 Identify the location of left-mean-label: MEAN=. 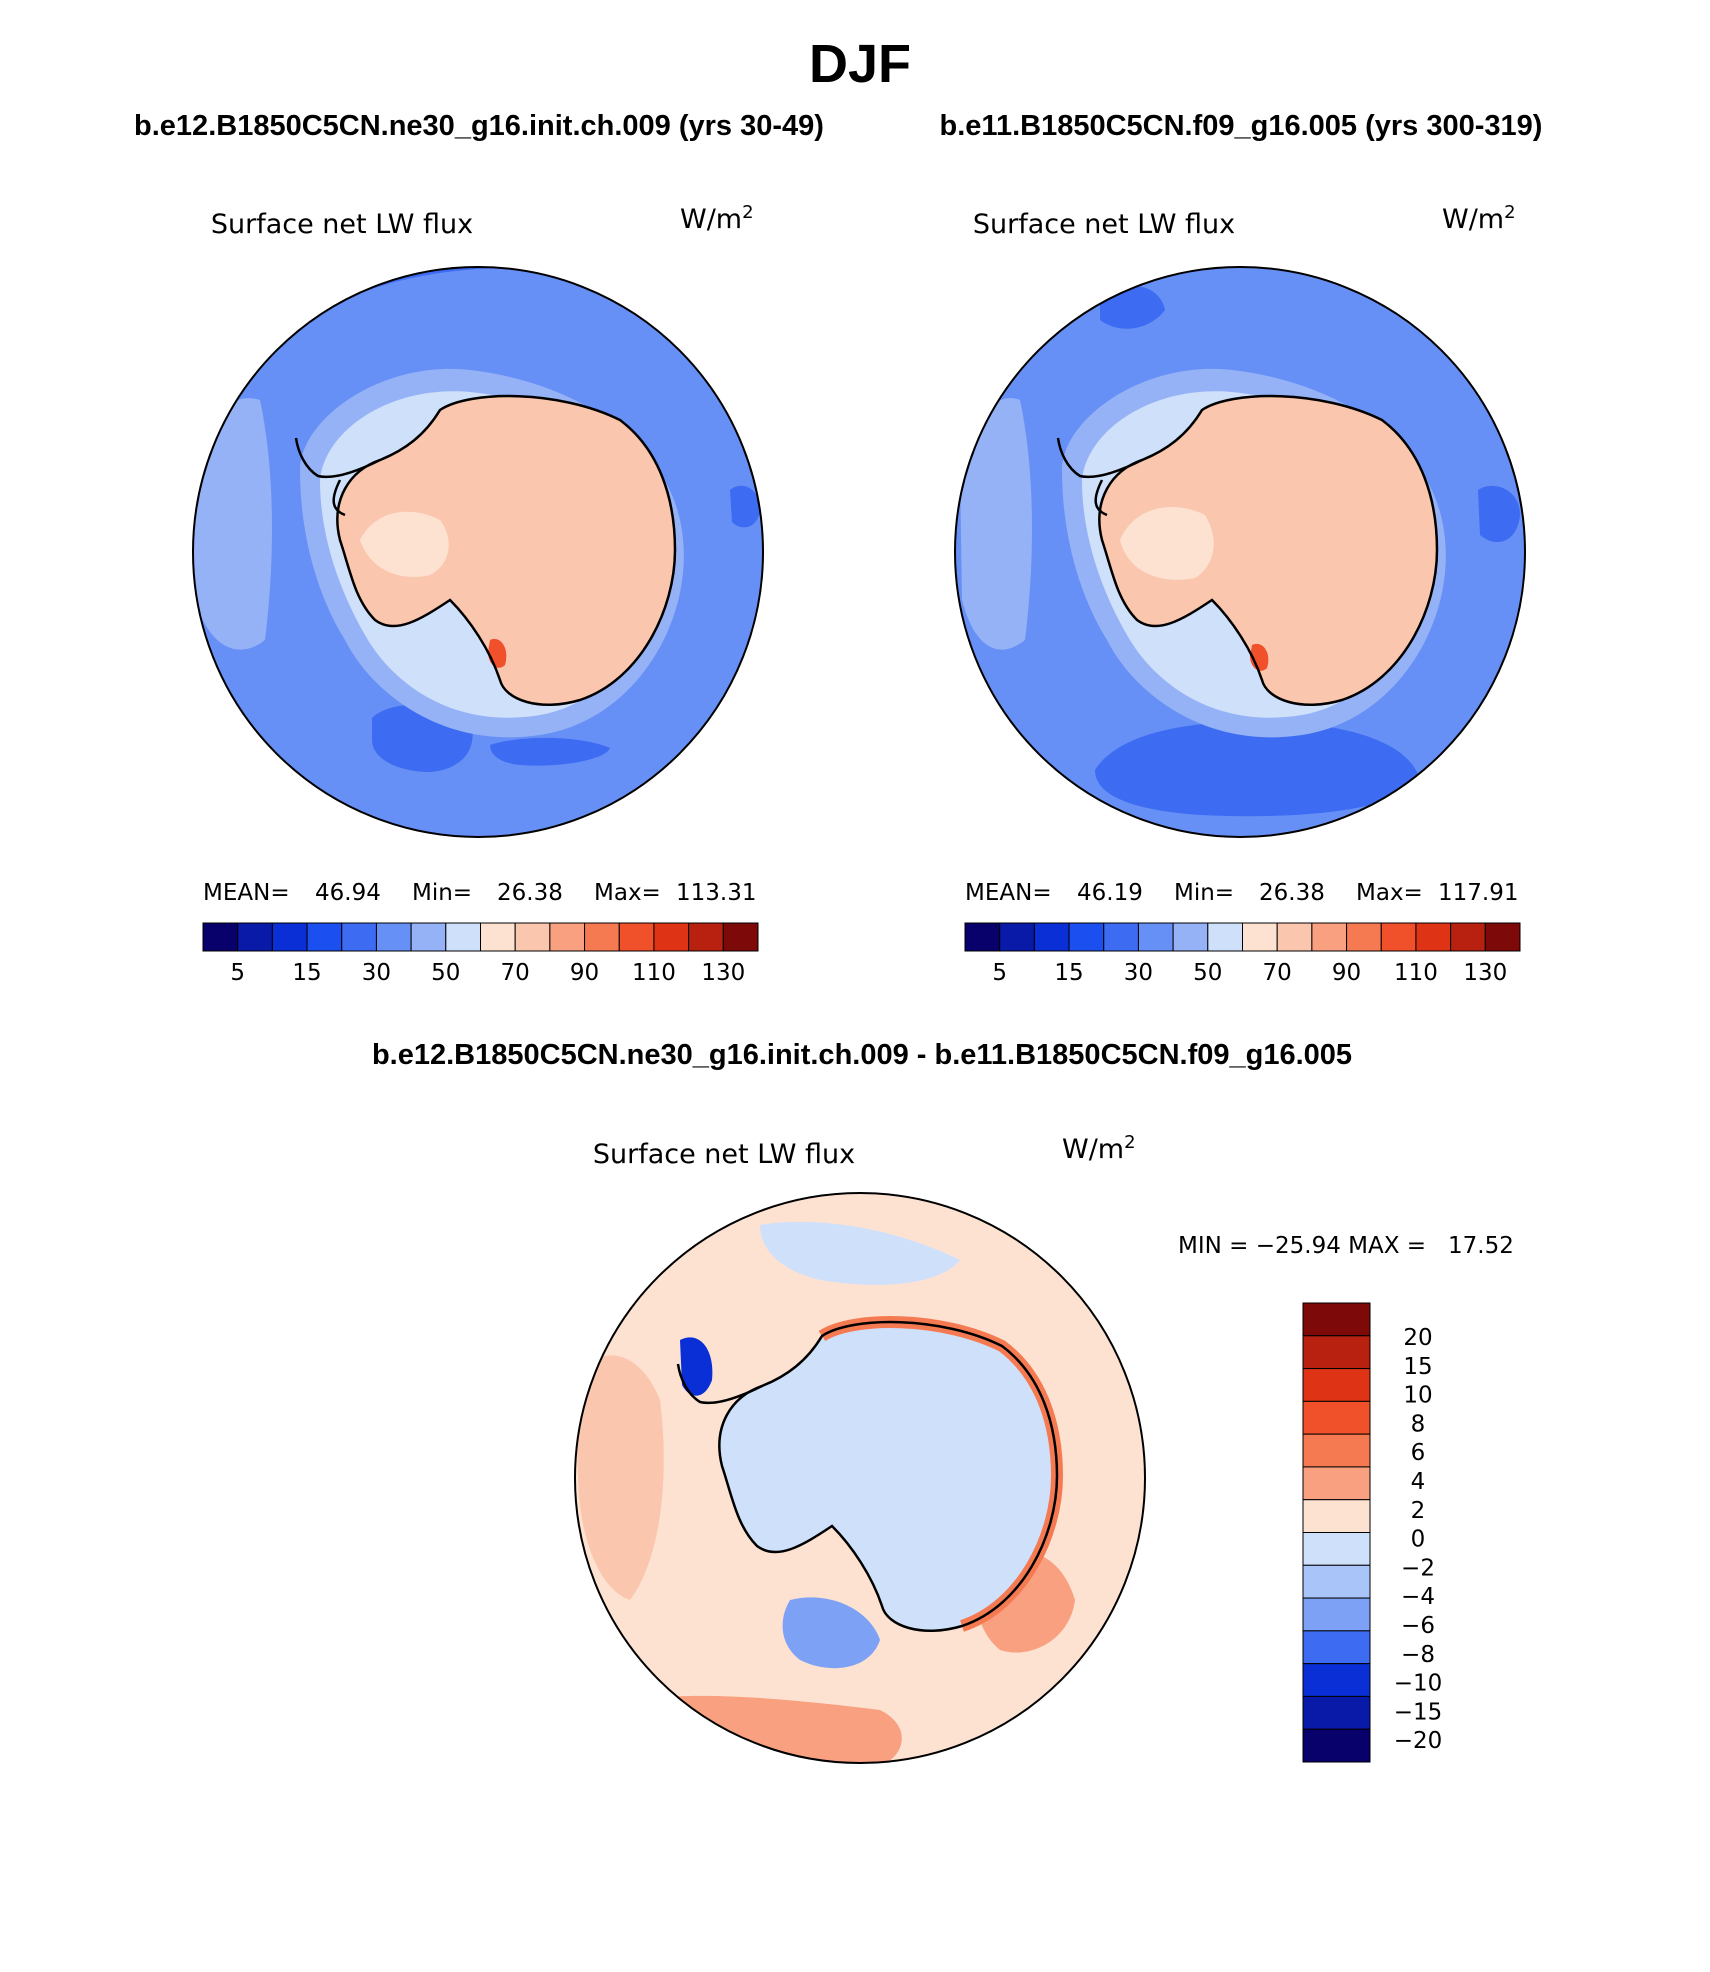
(246, 893).